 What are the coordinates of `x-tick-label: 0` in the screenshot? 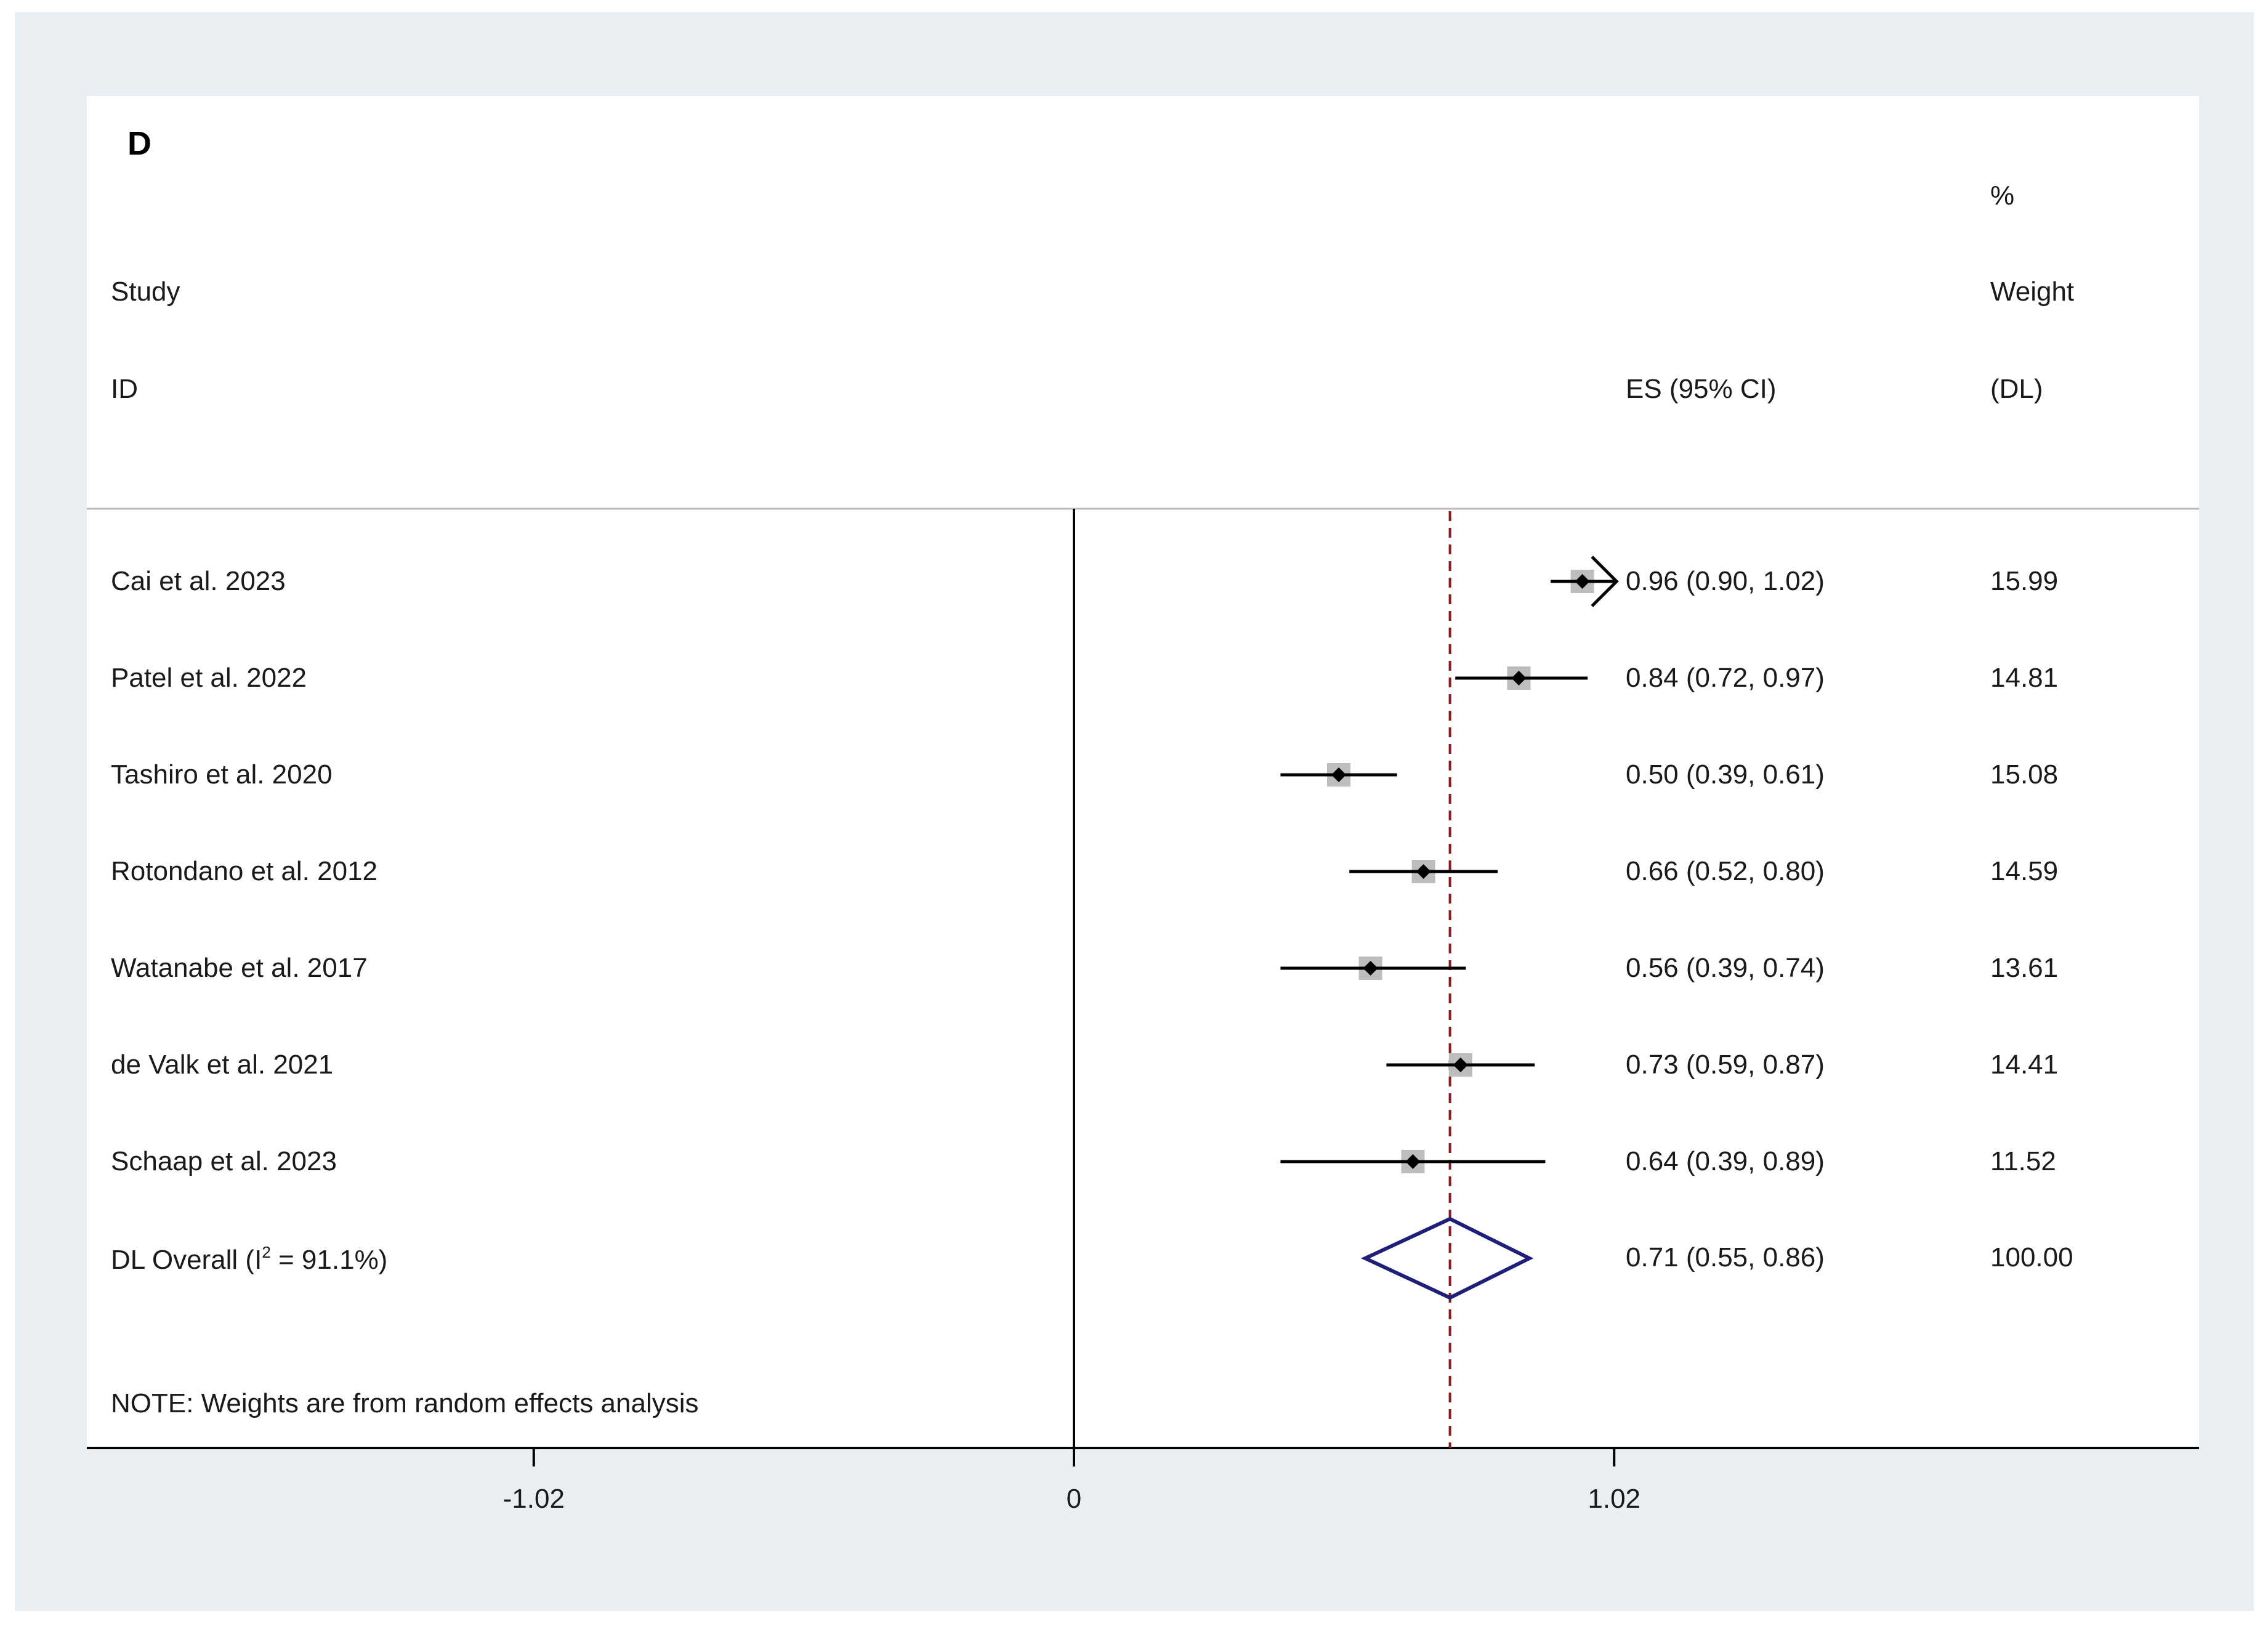 It's located at (1074, 1499).